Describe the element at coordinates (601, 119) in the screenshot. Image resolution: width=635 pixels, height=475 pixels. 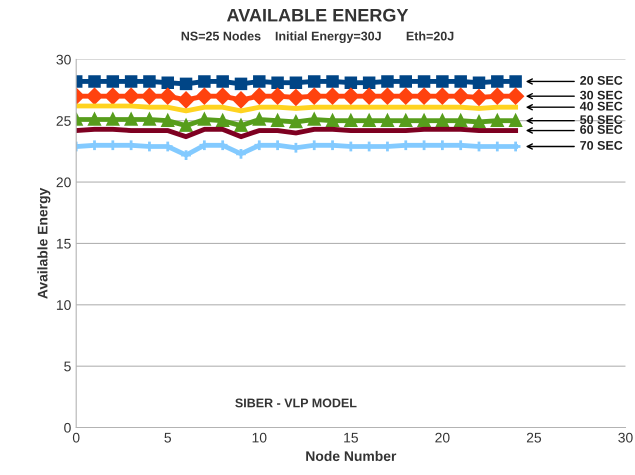
I see `text: 50 SEC` at that location.